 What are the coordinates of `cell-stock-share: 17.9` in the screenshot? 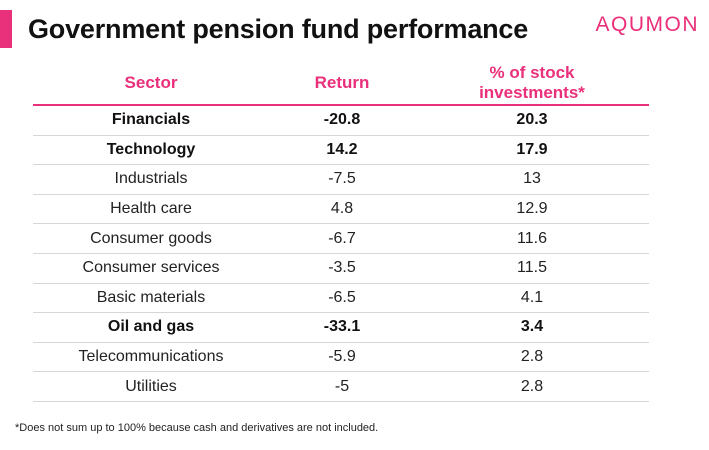 It's located at (532, 150).